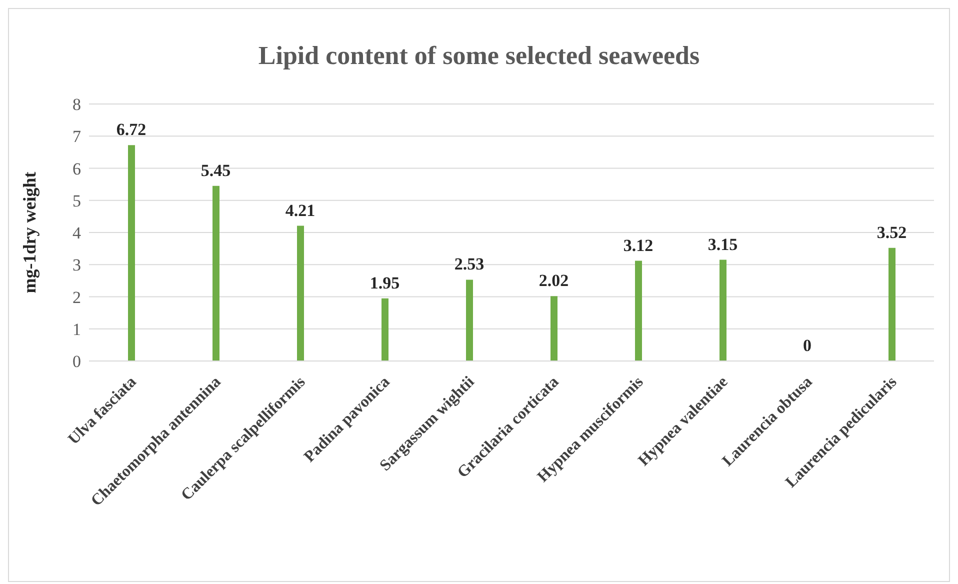 This screenshot has width=958, height=584. What do you see at coordinates (29, 233) in the screenshot?
I see `y-axis-title: mg-1dry weight` at bounding box center [29, 233].